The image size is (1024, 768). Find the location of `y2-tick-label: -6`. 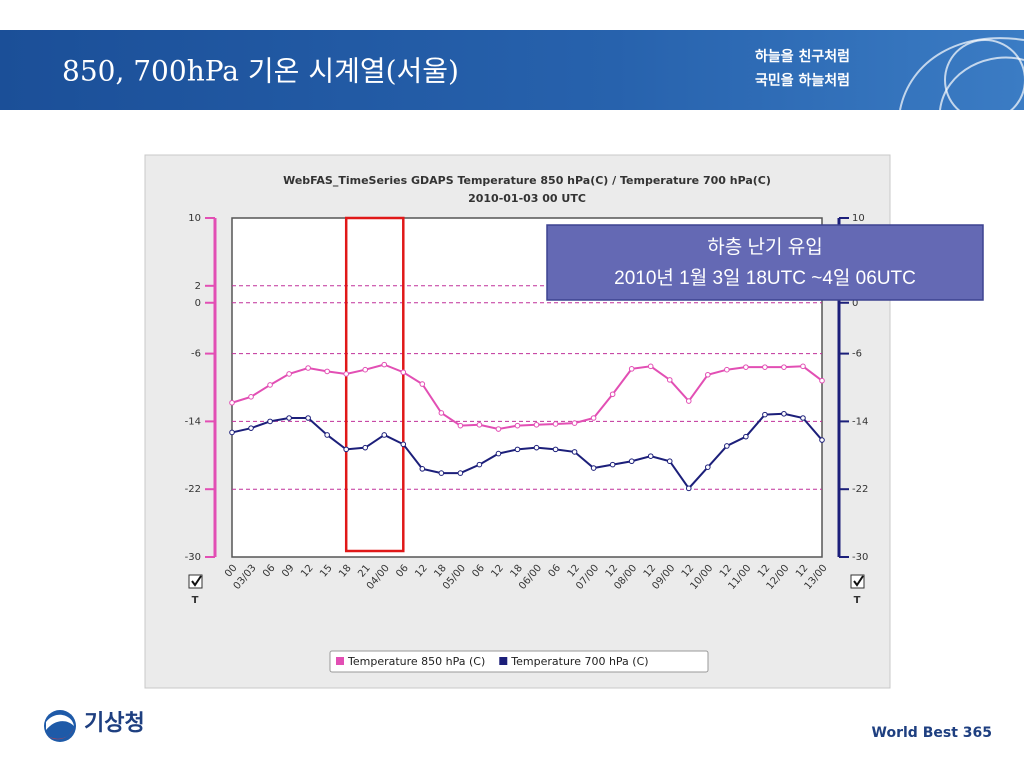

y2-tick-label: -6 is located at coordinates (857, 354).